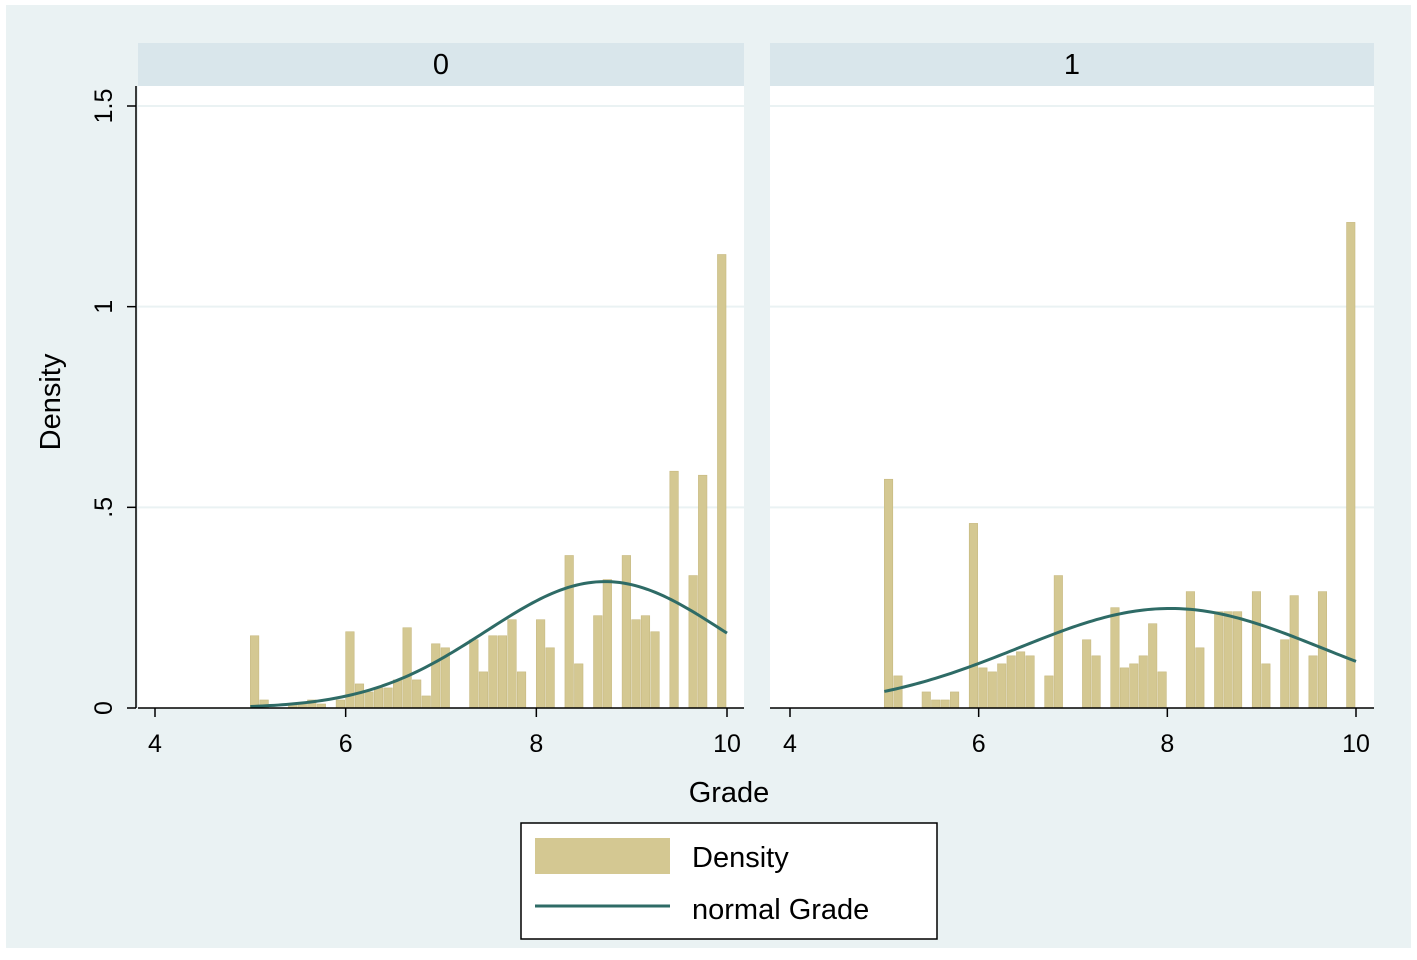 The image size is (1417, 960). Describe the element at coordinates (104, 708) in the screenshot. I see `y-tick-label: 0` at that location.